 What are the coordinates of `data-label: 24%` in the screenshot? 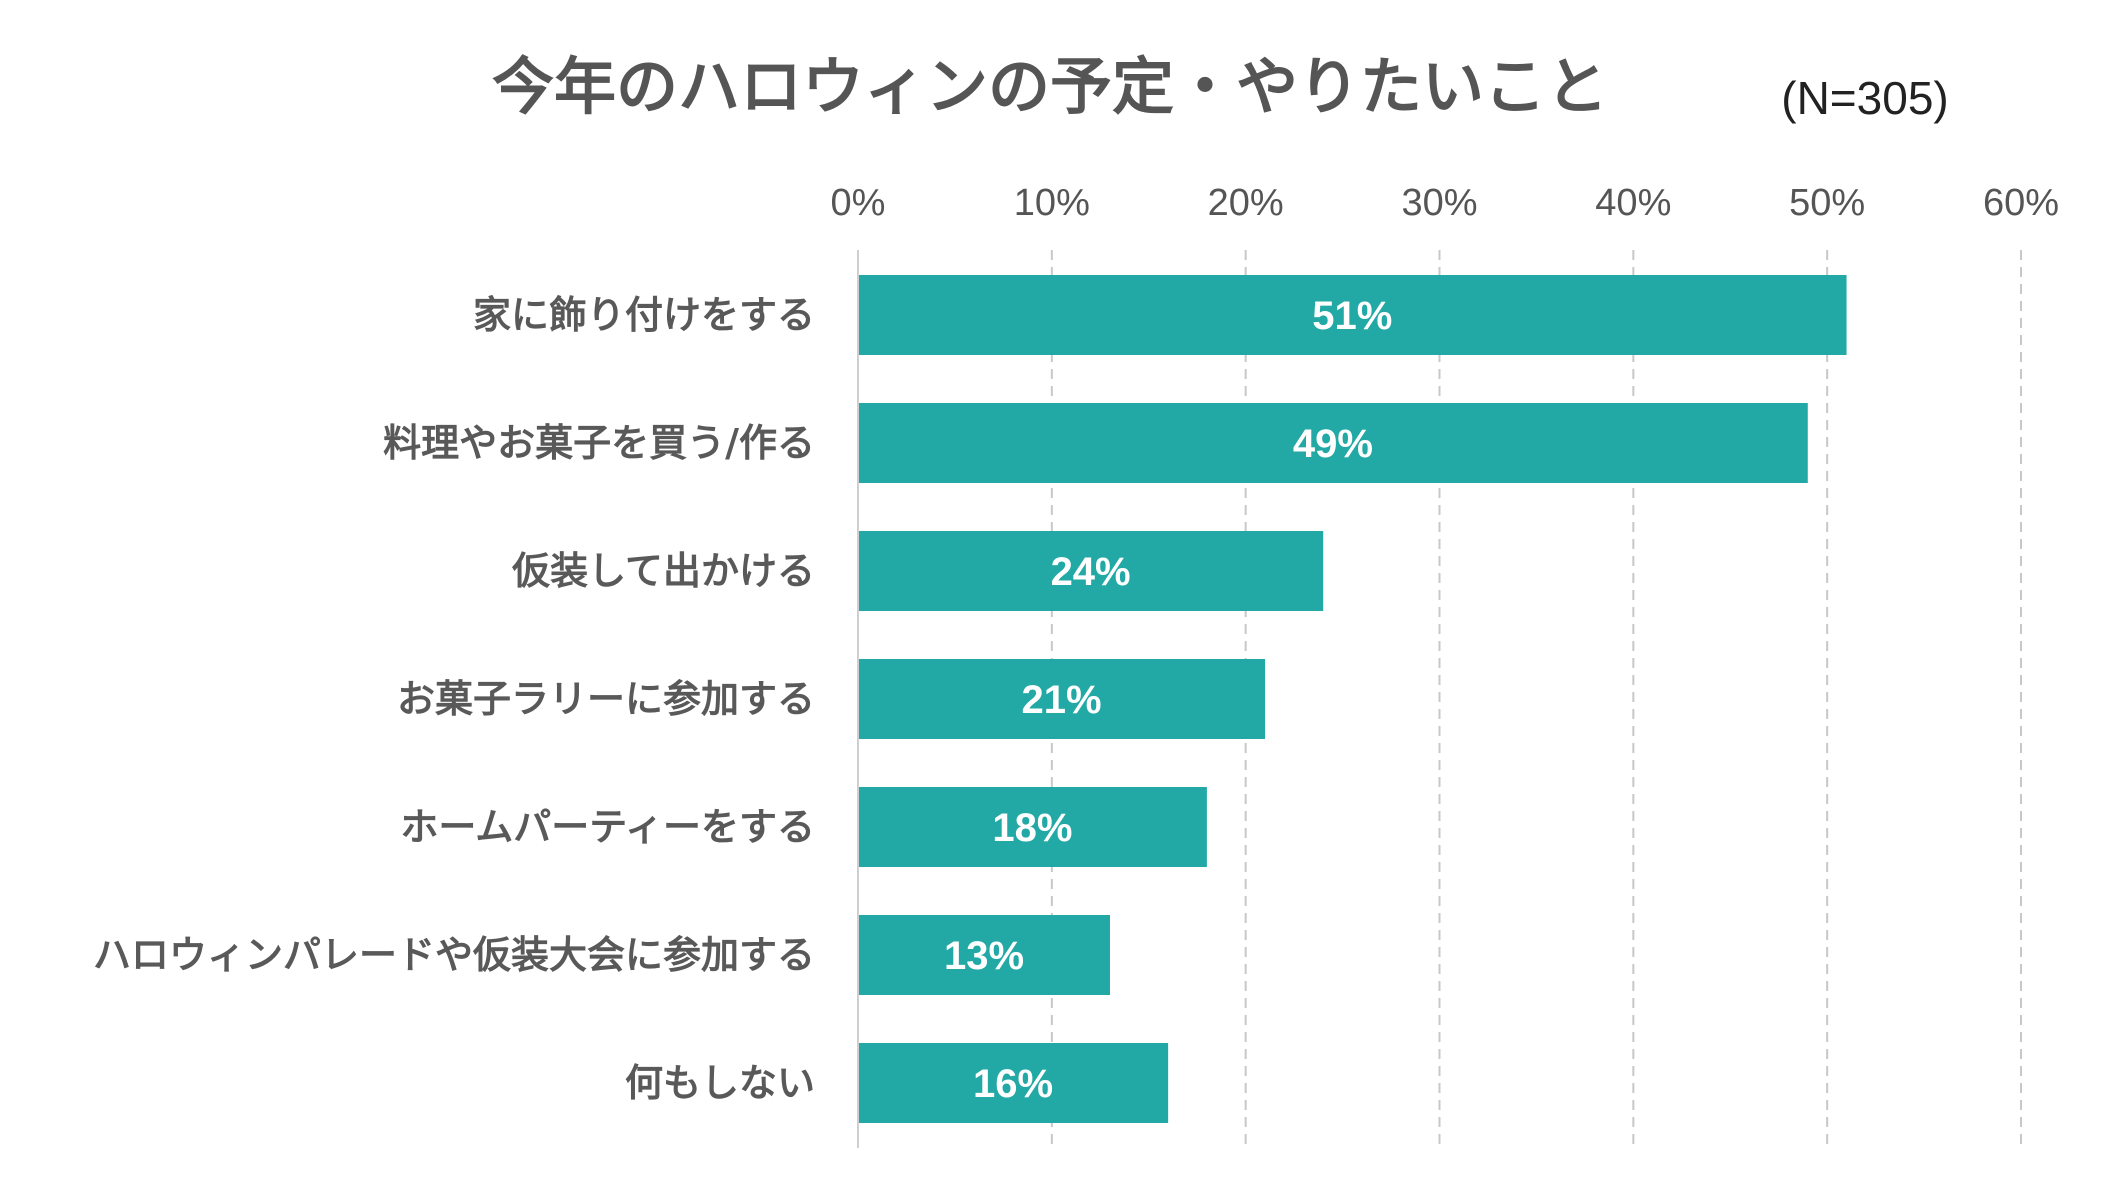 It's located at (1091, 572).